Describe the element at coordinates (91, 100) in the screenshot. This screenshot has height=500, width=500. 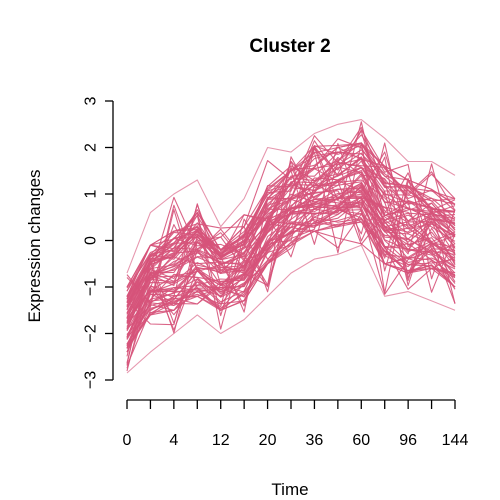
I see `y-tick-label-3: 3` at that location.